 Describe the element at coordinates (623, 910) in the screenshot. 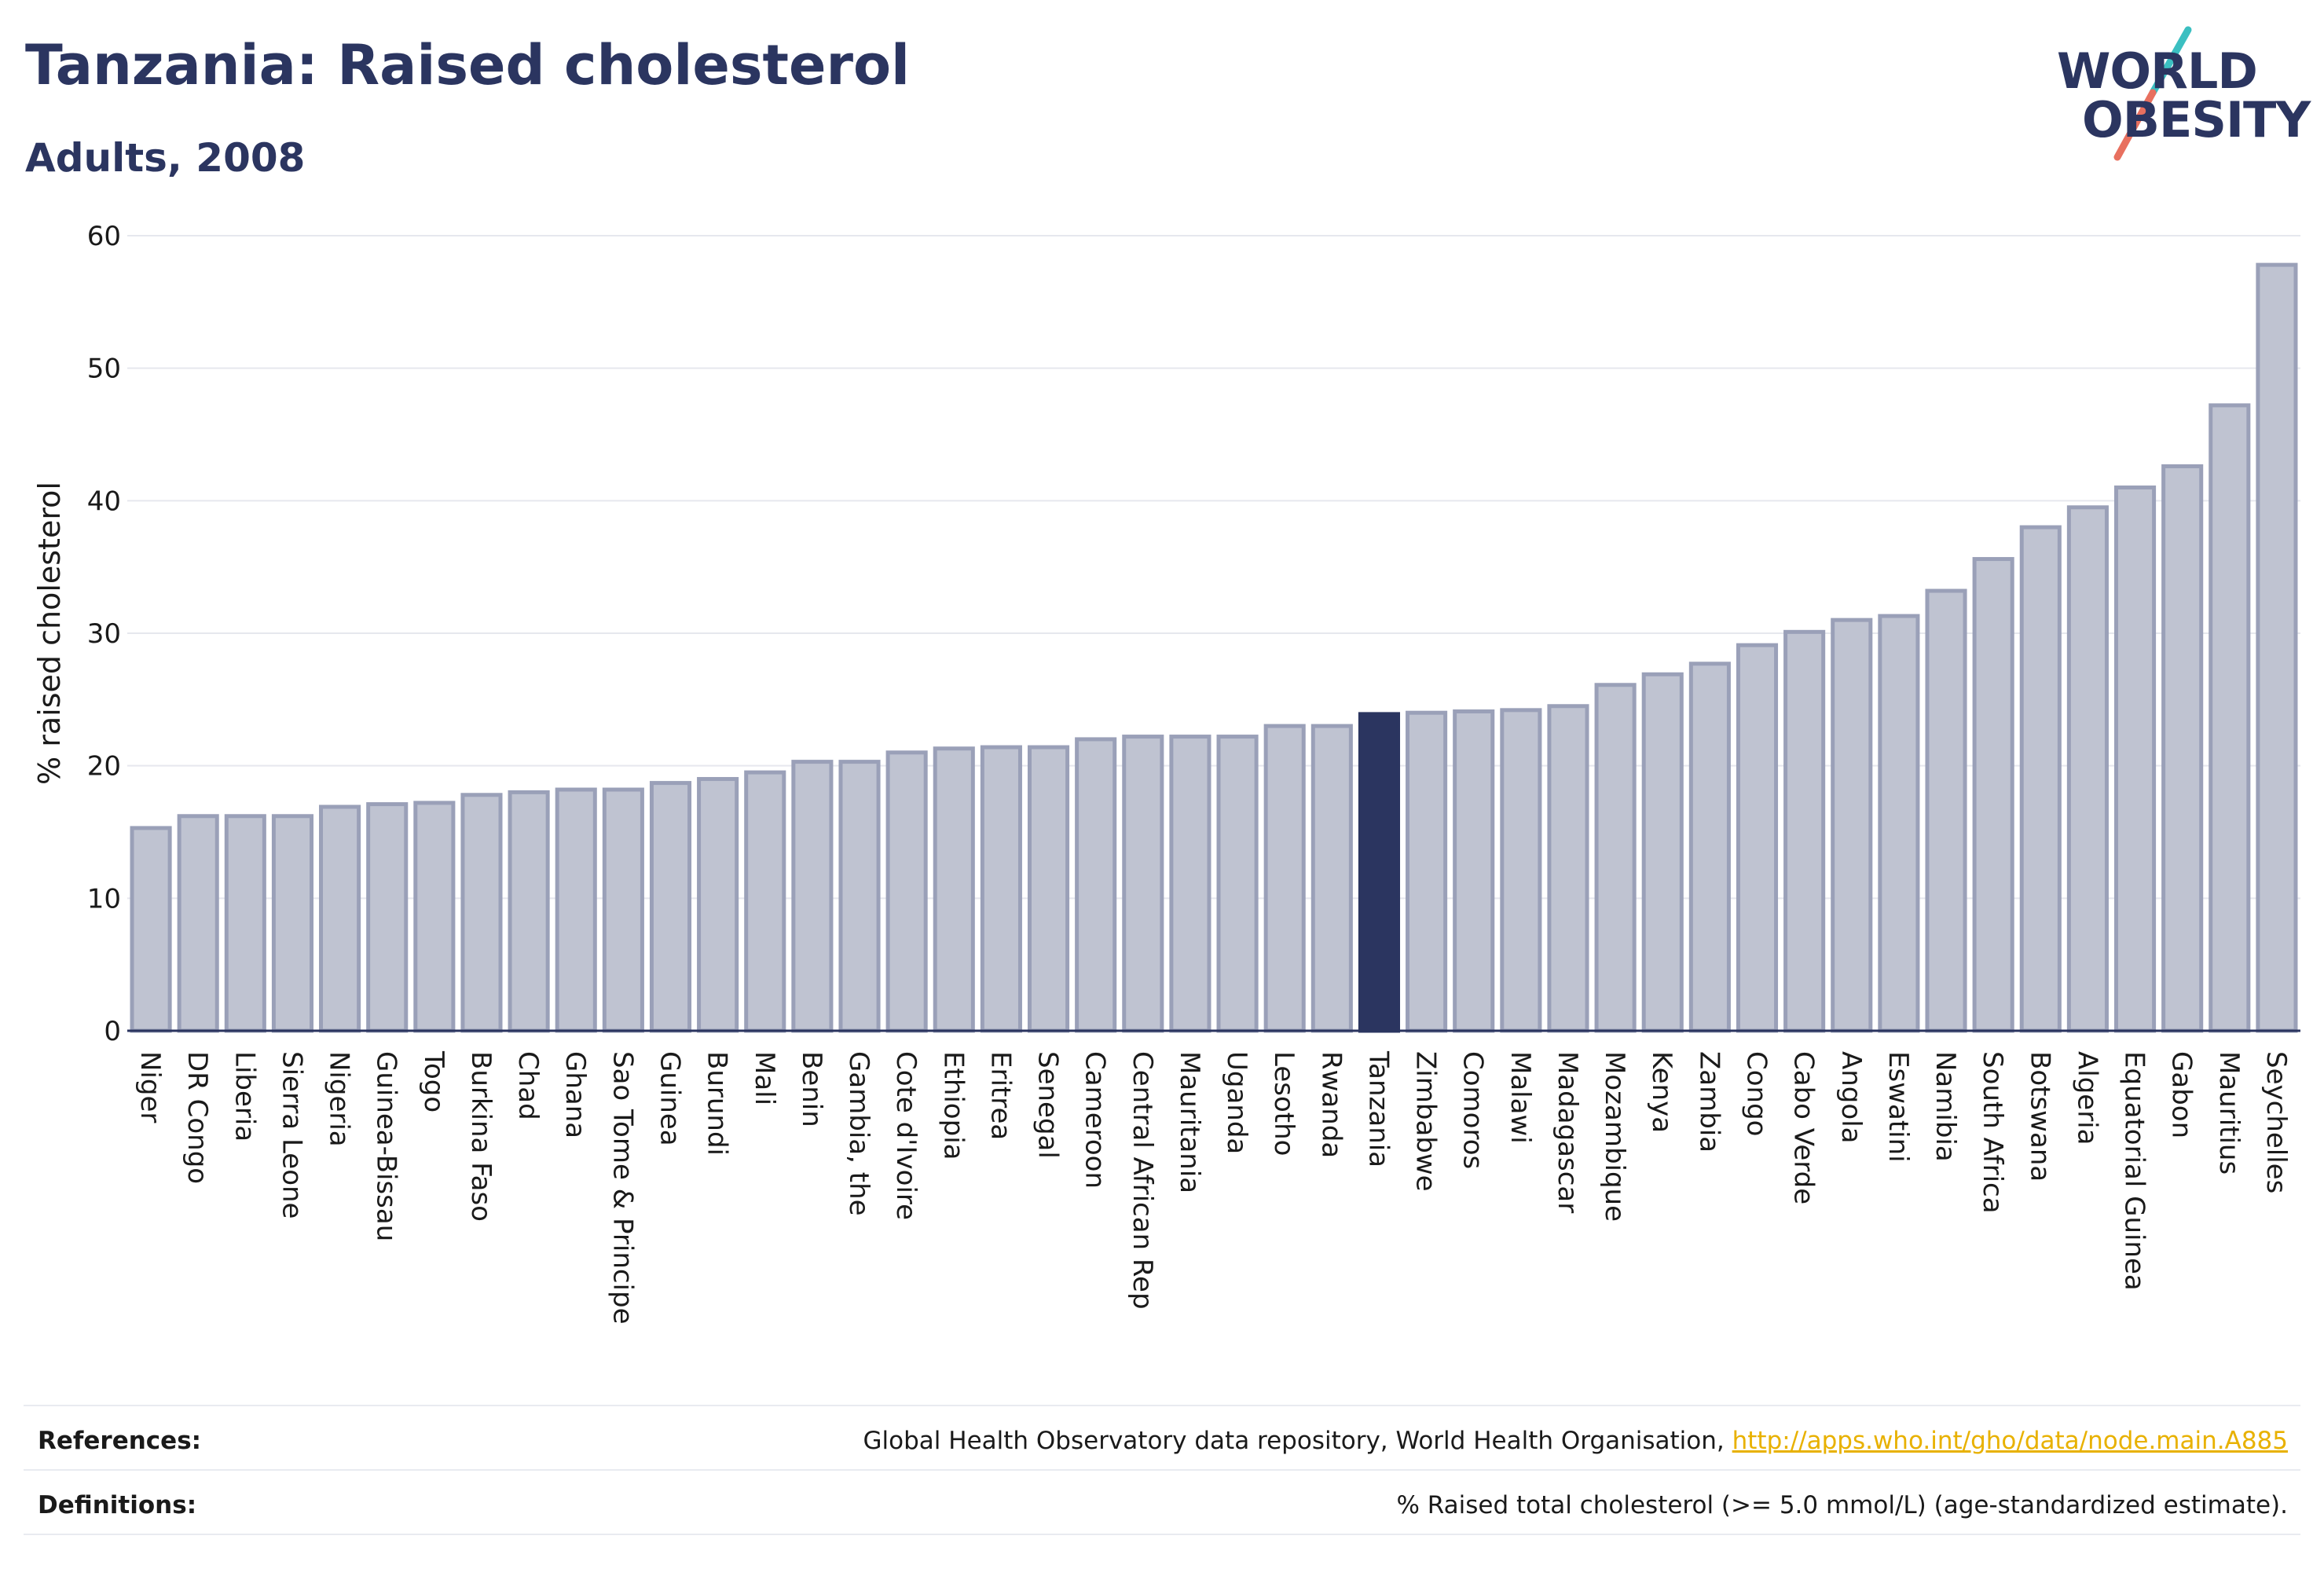

I see `bar-sao-tome-principe` at that location.